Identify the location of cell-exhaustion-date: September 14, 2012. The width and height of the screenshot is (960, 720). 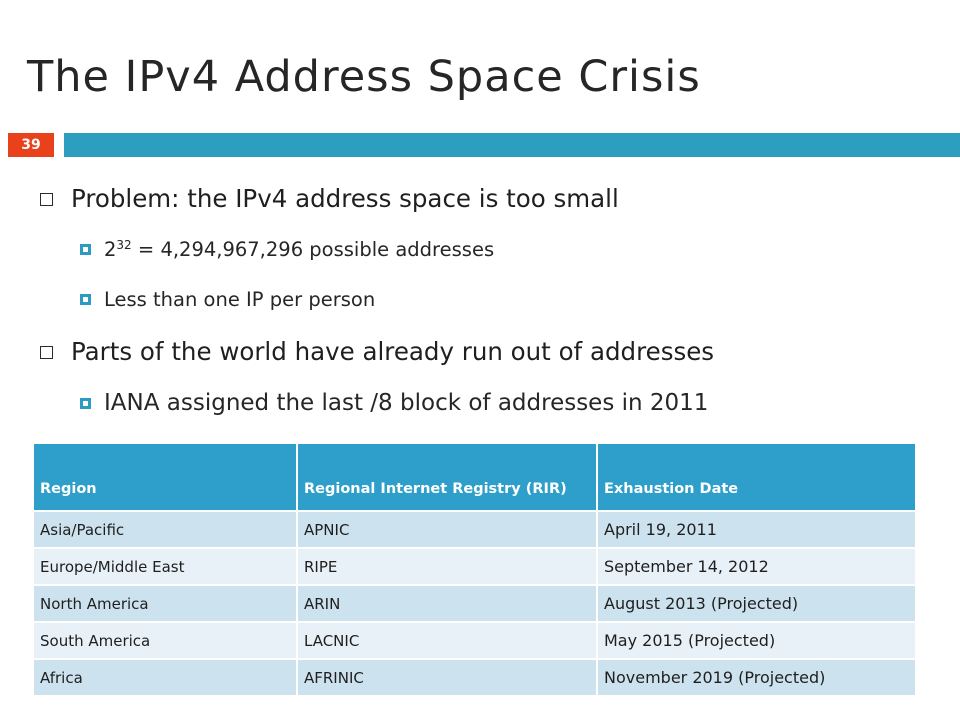
(757, 566).